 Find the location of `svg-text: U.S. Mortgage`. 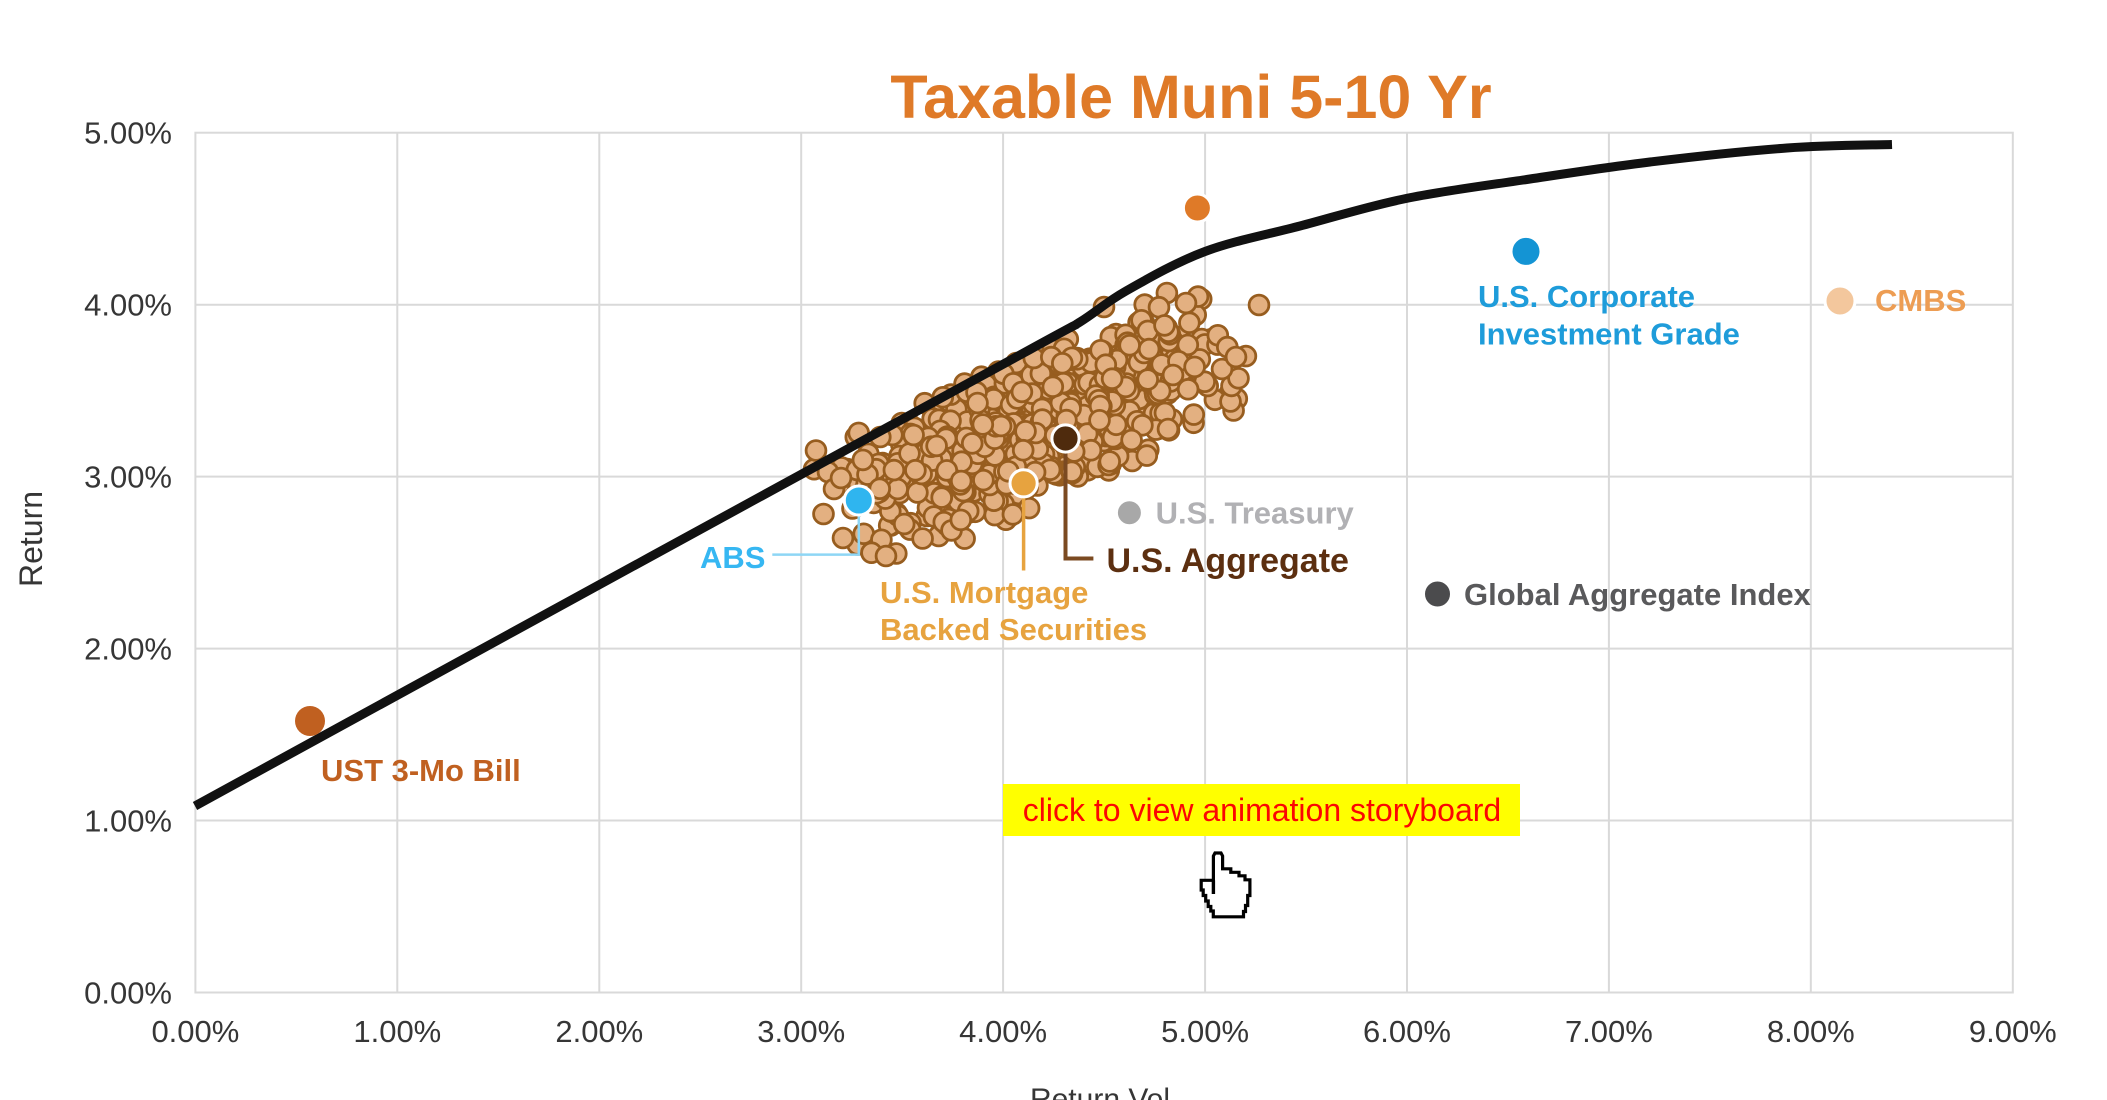

svg-text: U.S. Mortgage is located at coordinates (984, 592).